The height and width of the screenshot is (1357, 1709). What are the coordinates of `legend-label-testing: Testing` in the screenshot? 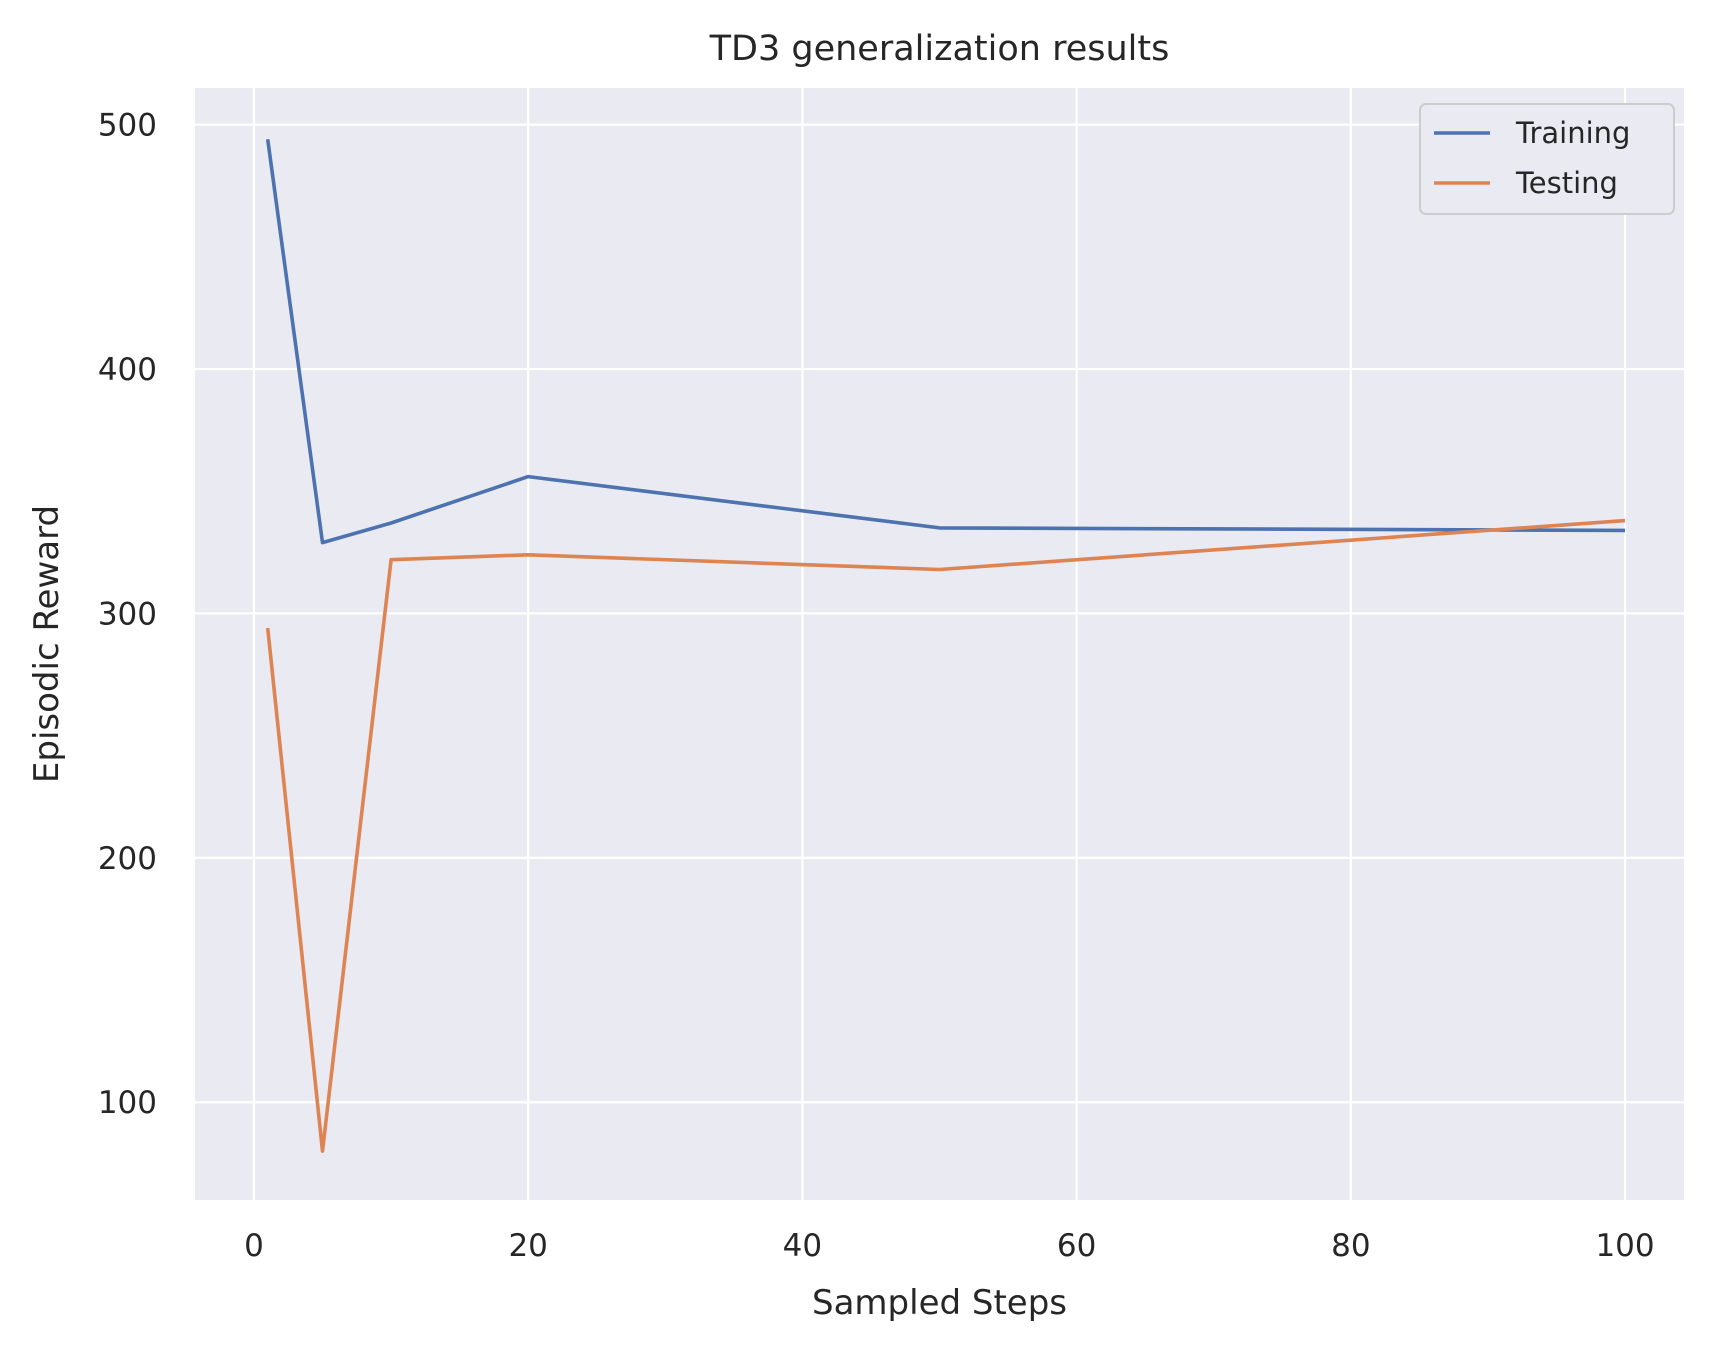 It's located at (1566, 183).